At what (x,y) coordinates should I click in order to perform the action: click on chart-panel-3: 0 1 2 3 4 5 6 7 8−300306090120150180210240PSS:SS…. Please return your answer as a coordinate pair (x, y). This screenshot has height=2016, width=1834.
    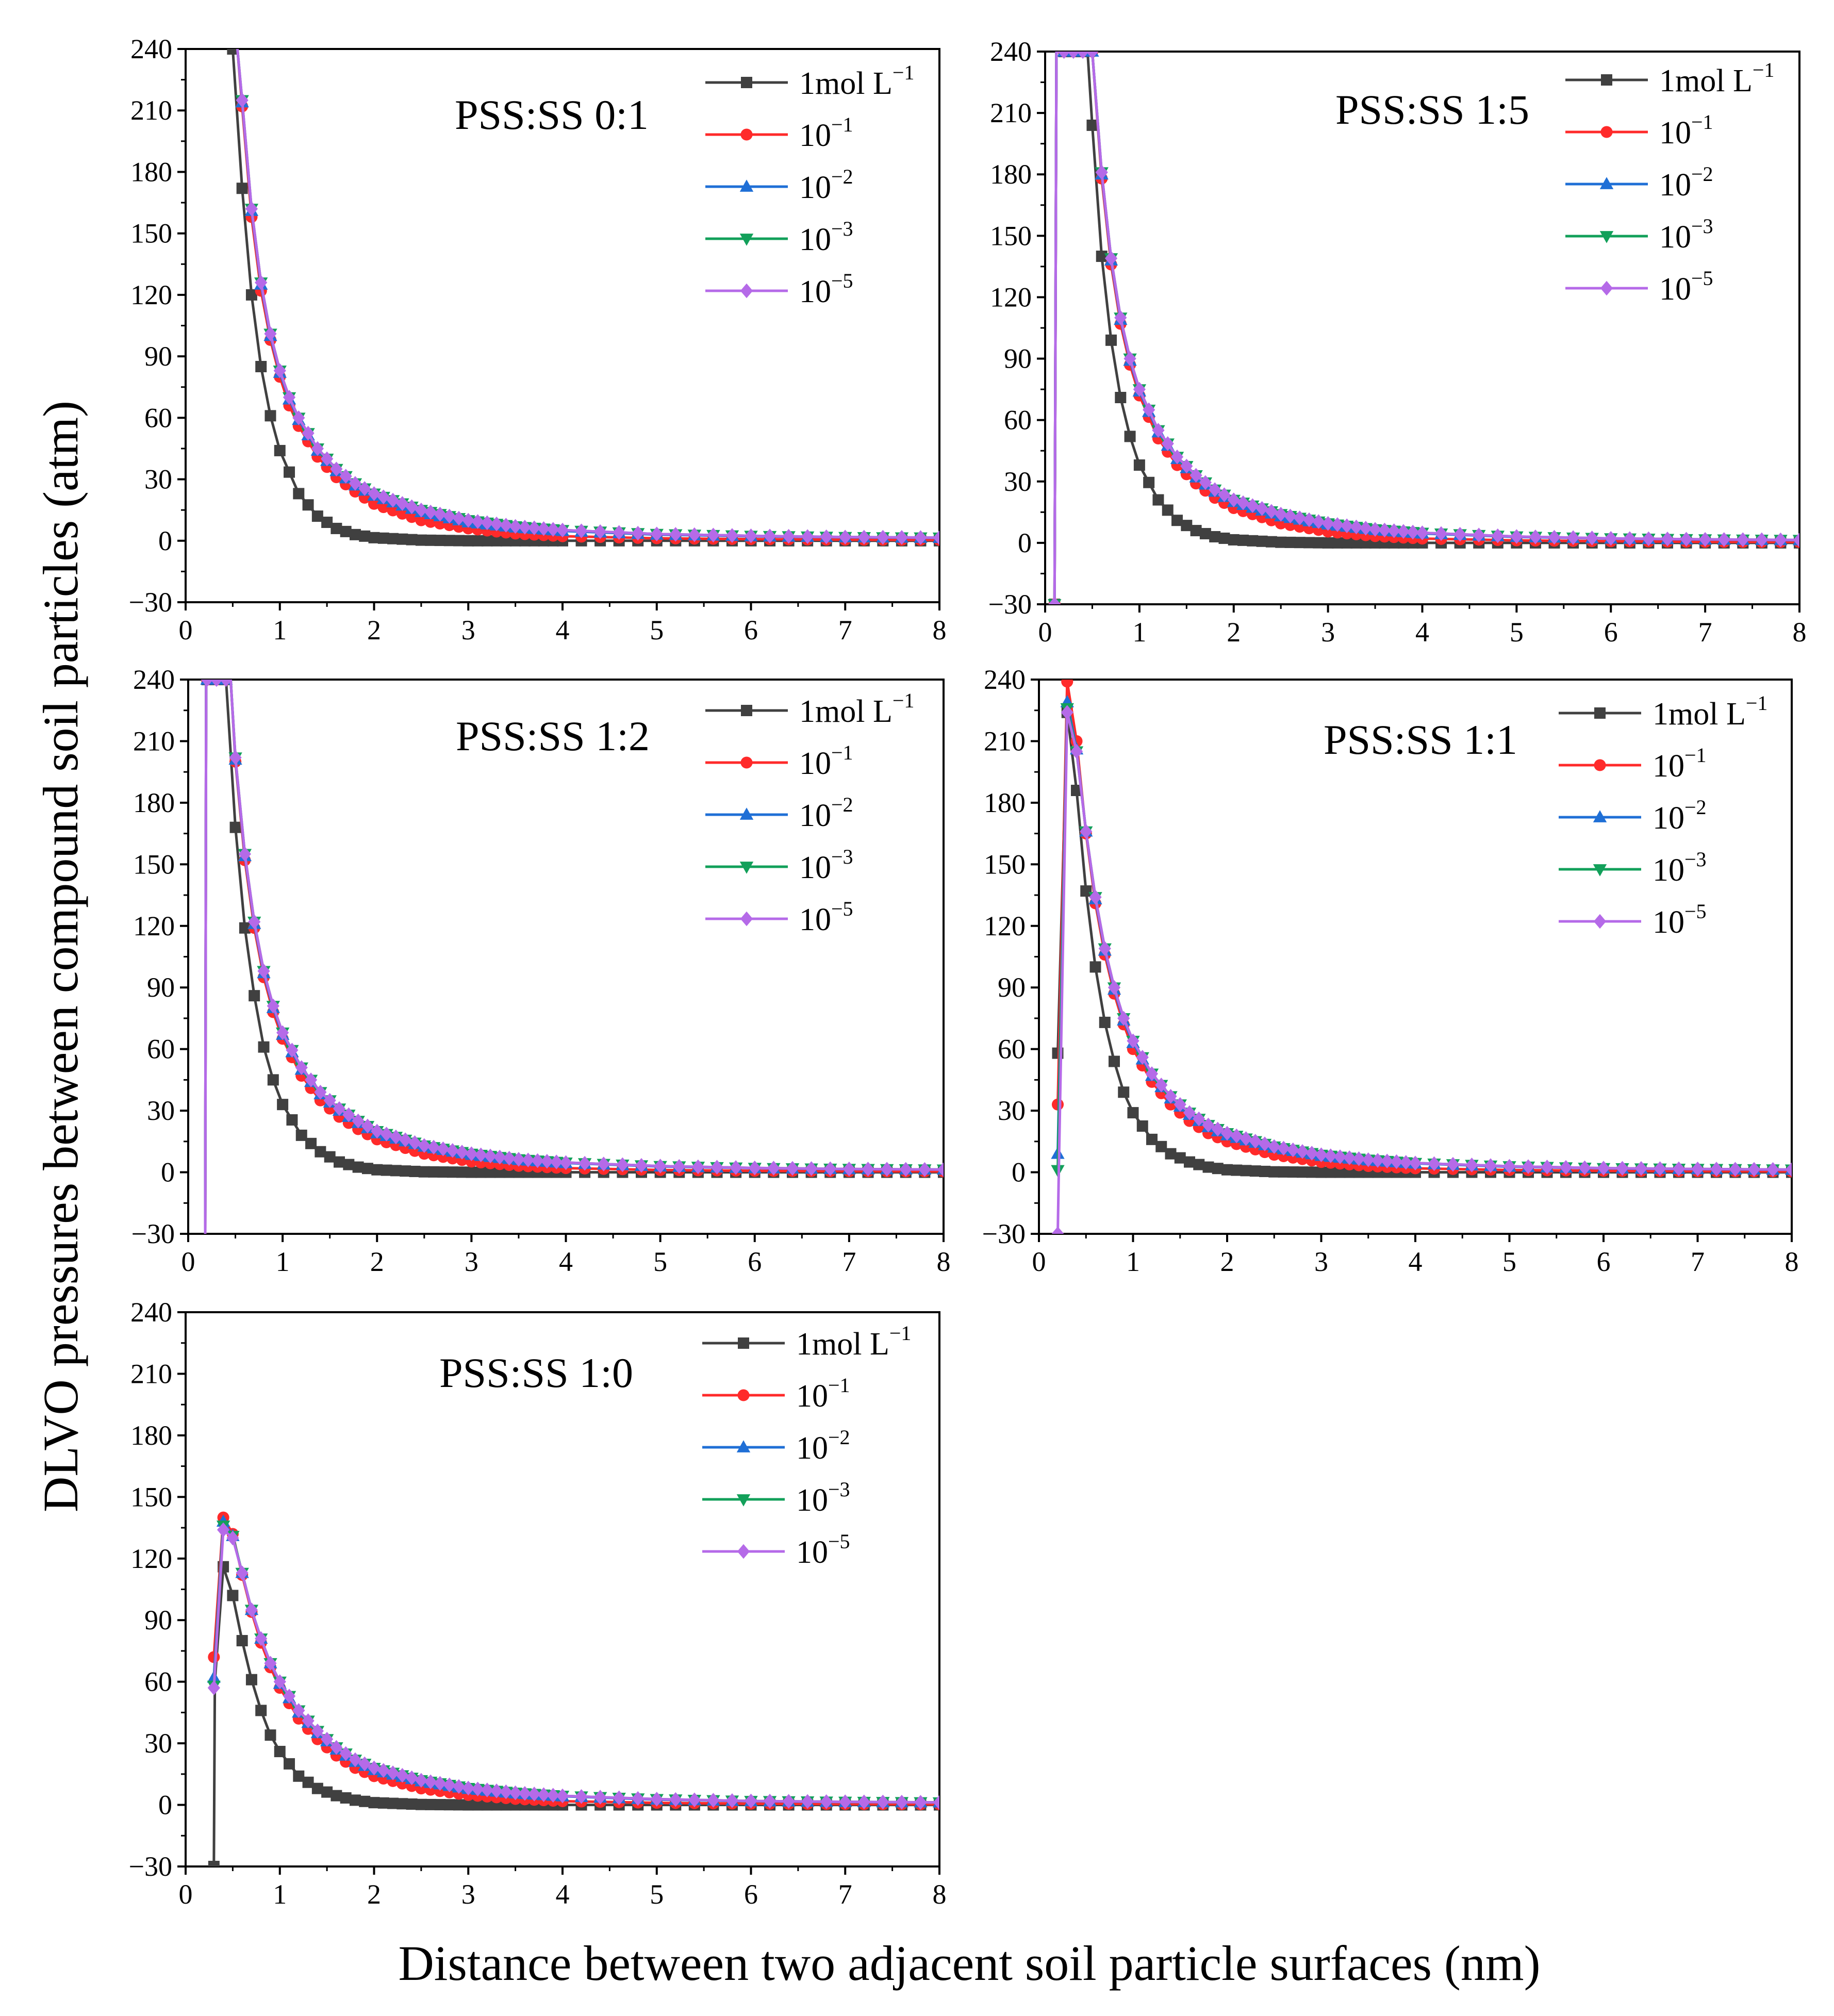
    Looking at the image, I should click on (541, 970).